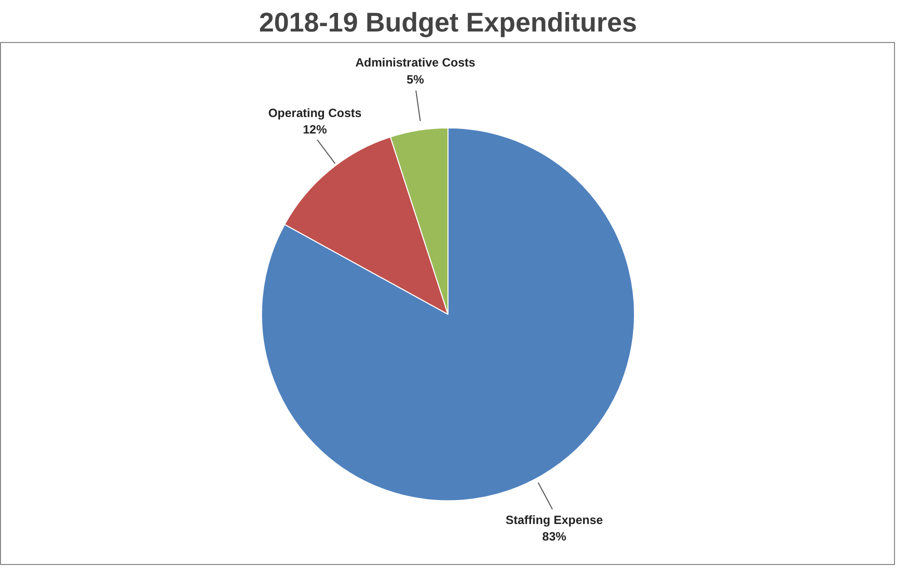  What do you see at coordinates (415, 79) in the screenshot?
I see `data-label: 5%` at bounding box center [415, 79].